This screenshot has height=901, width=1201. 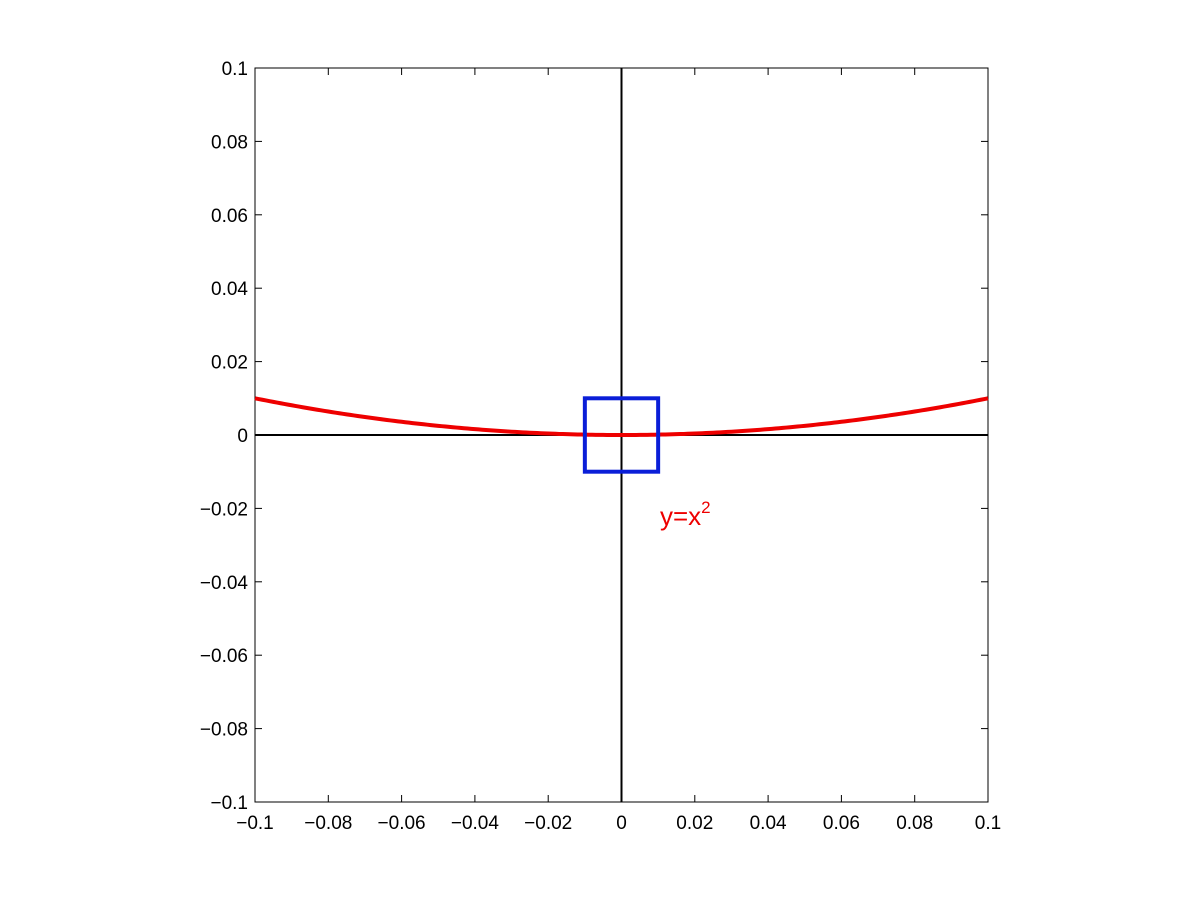 I want to click on y-tick-label: −0.04, so click(x=224, y=583).